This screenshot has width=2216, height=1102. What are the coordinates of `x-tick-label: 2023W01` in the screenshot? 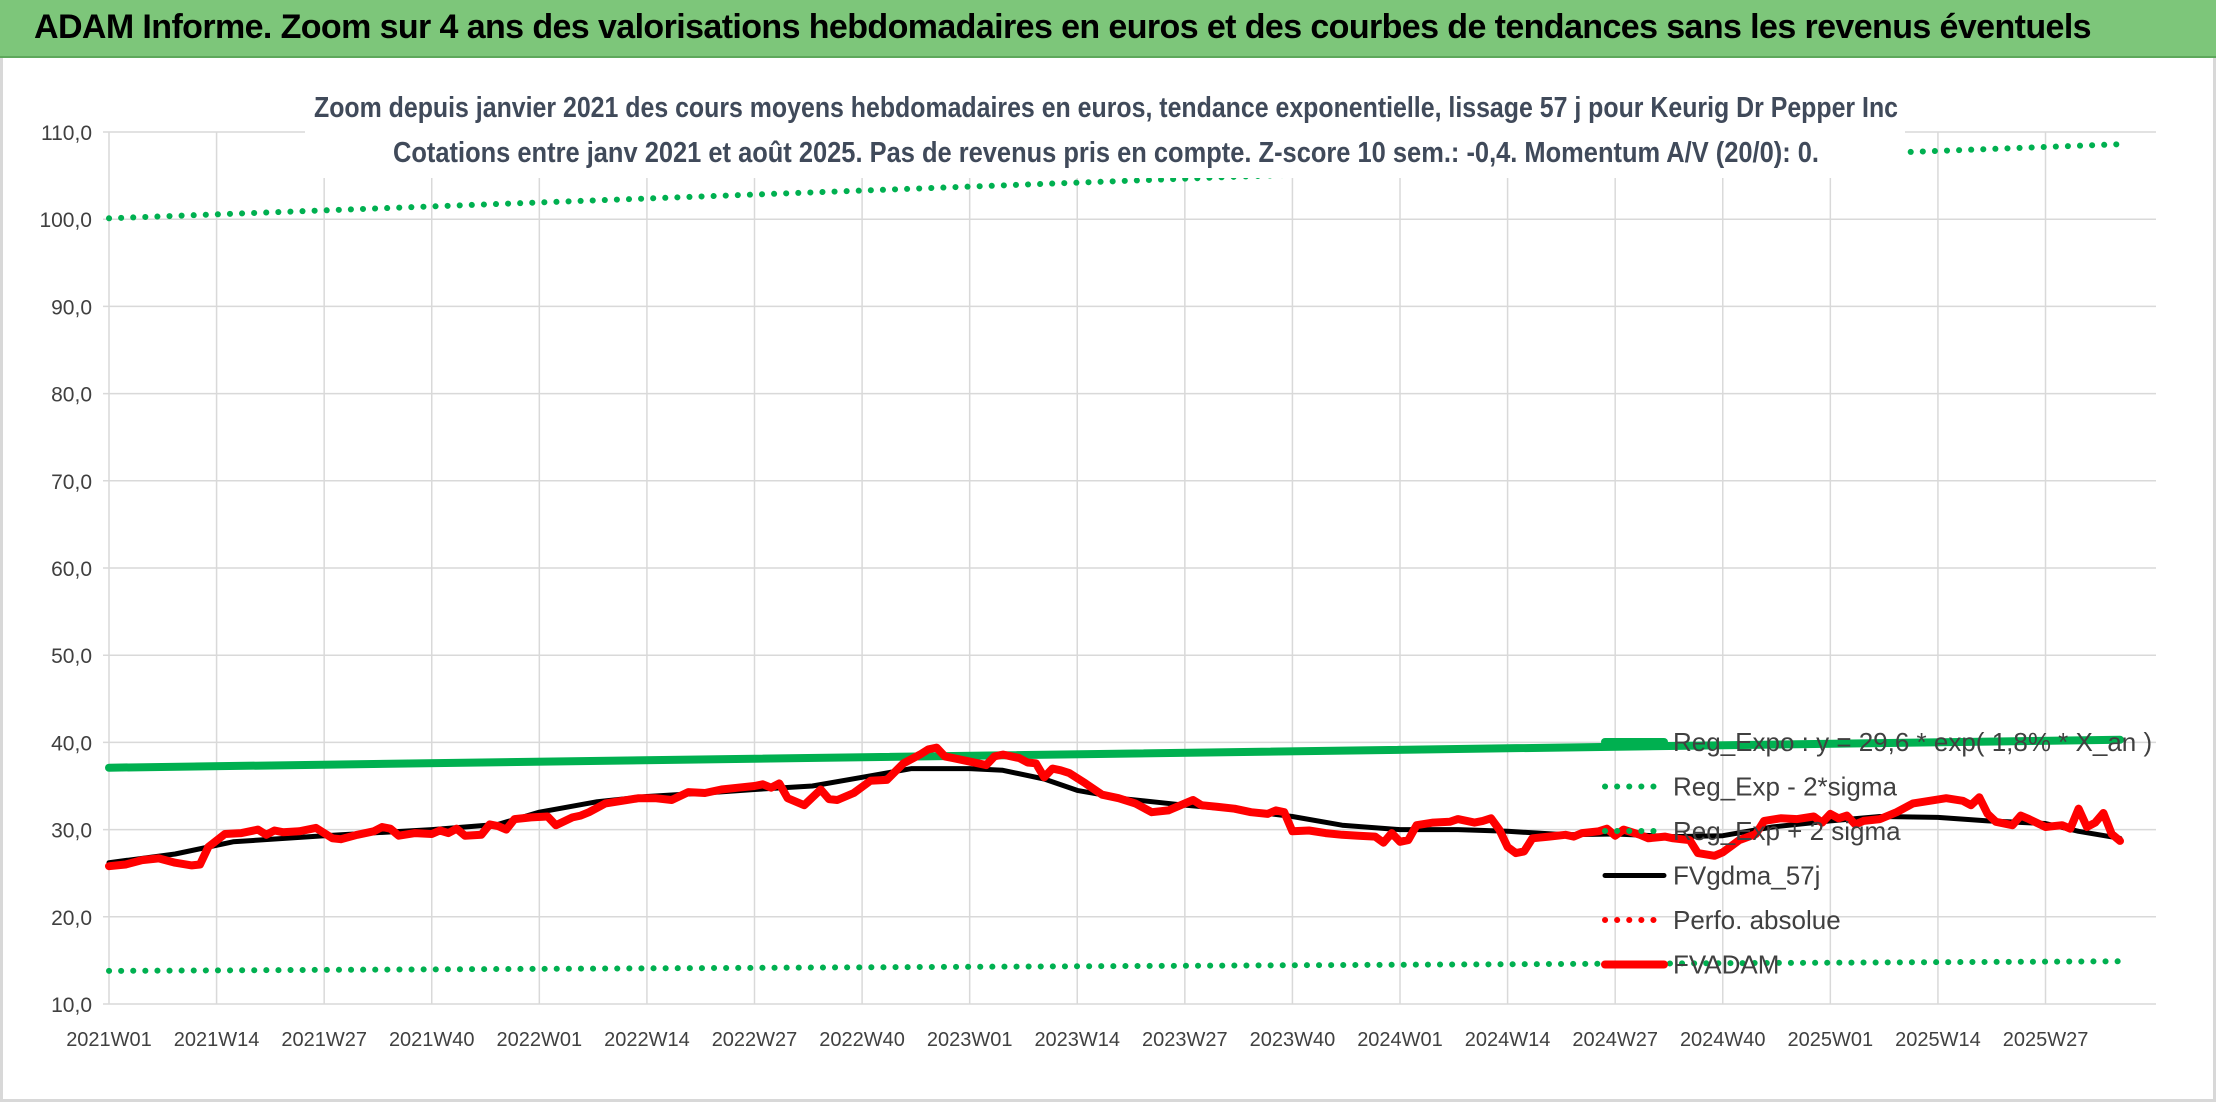 It's located at (970, 1040).